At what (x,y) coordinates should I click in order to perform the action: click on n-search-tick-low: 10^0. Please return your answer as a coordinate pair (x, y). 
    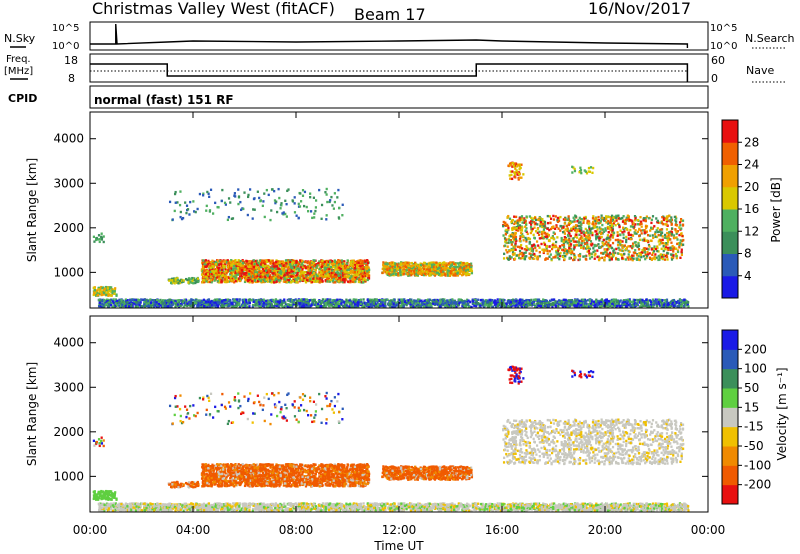
    Looking at the image, I should click on (723, 46).